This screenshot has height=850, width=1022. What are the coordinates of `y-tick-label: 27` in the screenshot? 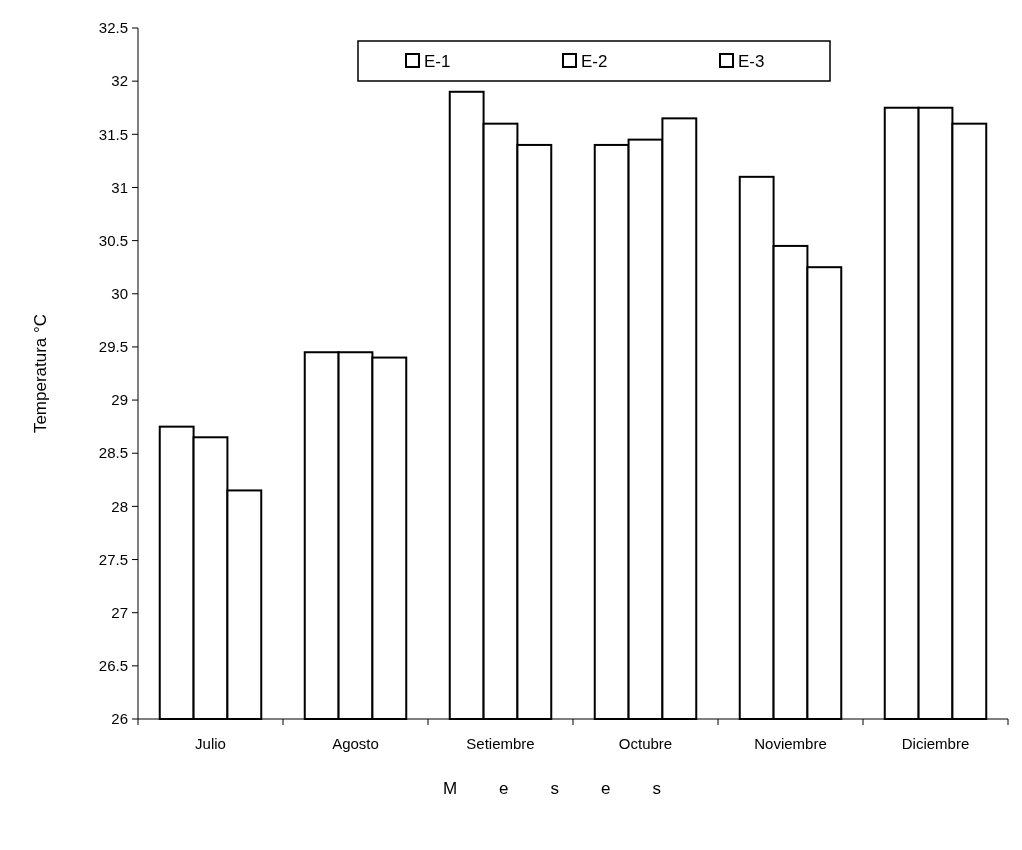 It's located at (119, 612).